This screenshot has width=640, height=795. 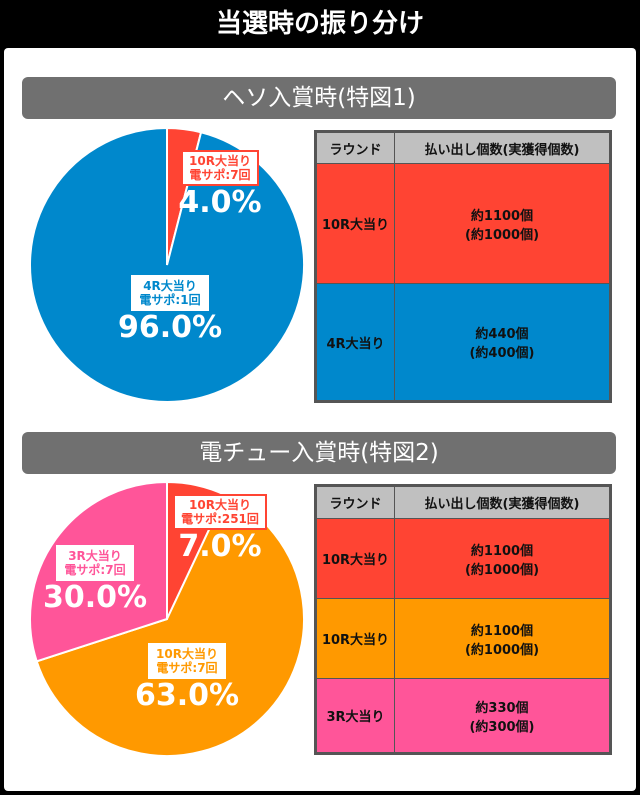 I want to click on pie2-label-10r-7: 10R大当り 電サポ:7回 63.0%, so click(x=187, y=678).